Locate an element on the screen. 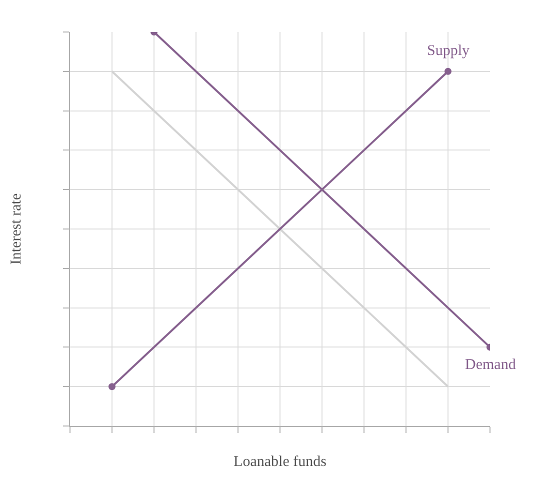 The image size is (537, 484). x-axis-title: Loanable funds is located at coordinates (280, 462).